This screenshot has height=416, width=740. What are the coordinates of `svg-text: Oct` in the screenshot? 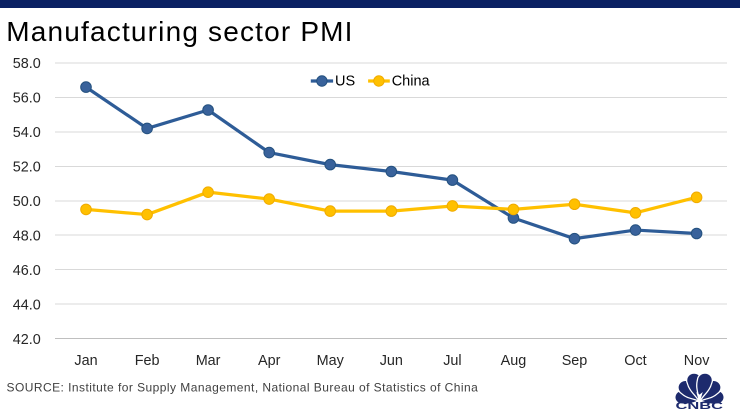 It's located at (635, 361).